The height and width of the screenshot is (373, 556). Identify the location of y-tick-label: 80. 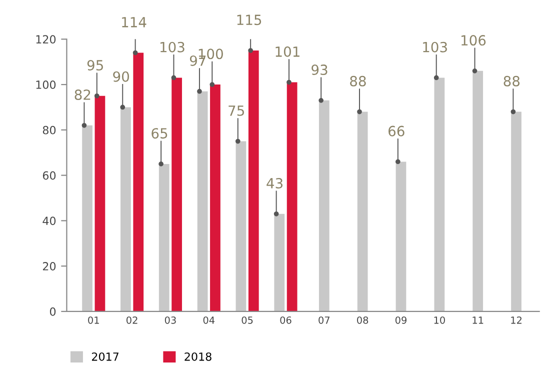
(49, 130).